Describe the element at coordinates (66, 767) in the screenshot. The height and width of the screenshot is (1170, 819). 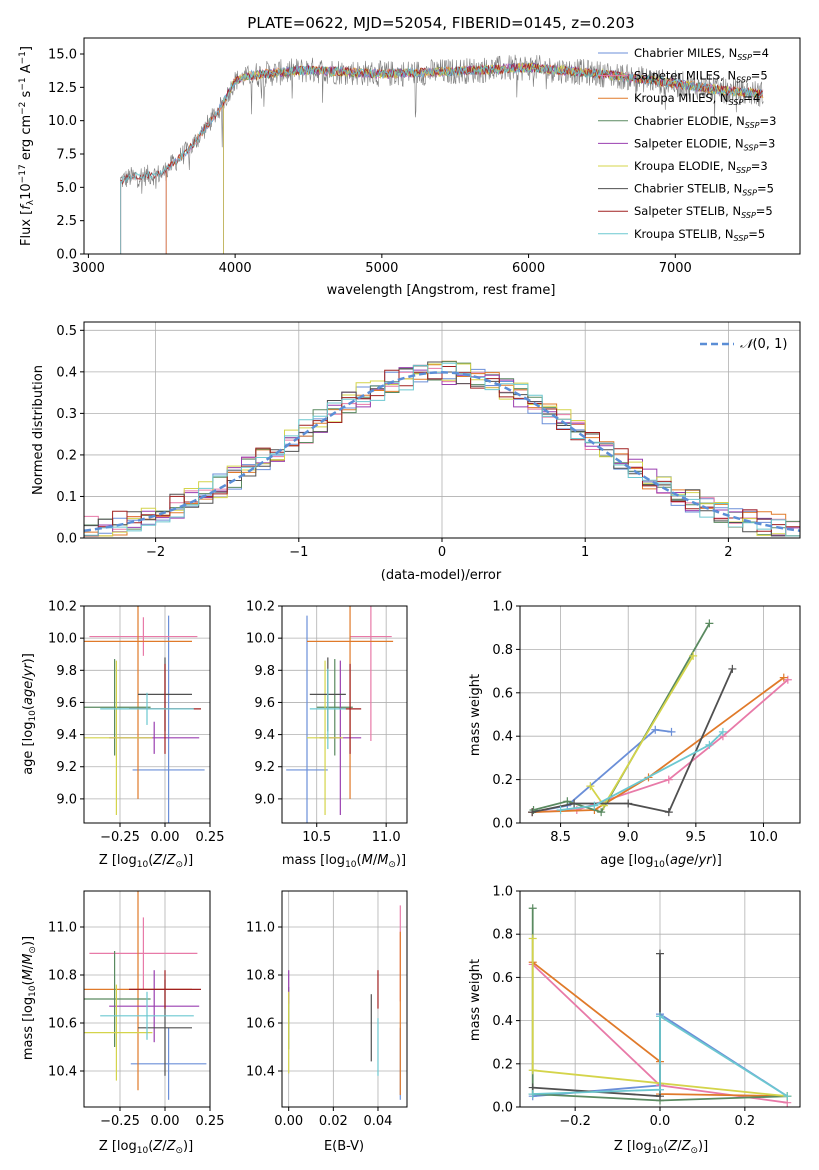
I see `age_vs_Z-ytick-label-1: 9.2` at that location.